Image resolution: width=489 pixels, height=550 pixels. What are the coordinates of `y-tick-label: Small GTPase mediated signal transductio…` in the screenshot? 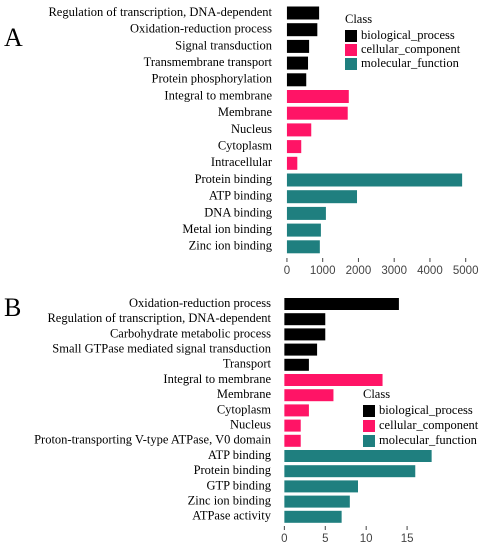 It's located at (161, 348).